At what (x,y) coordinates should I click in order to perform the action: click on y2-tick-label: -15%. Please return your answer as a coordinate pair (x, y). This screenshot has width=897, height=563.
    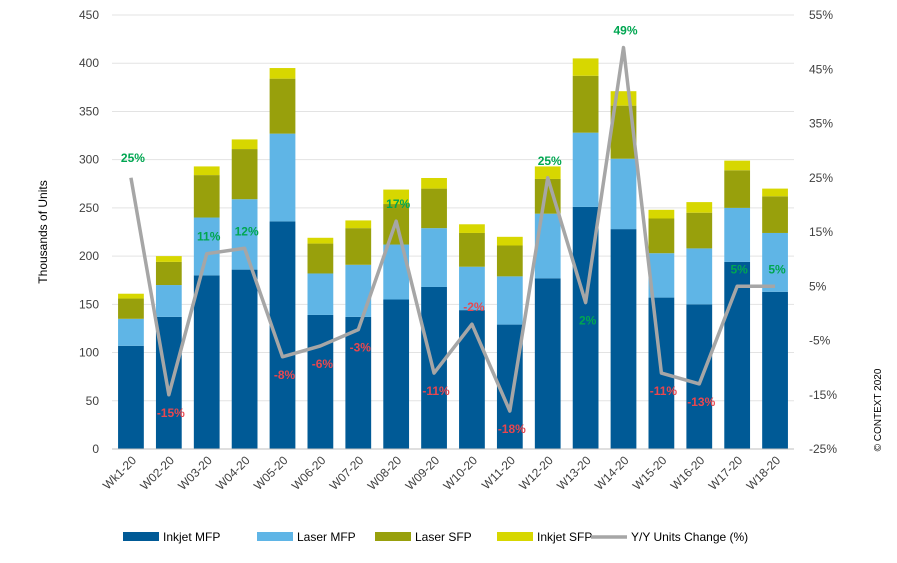
    Looking at the image, I should click on (823, 395).